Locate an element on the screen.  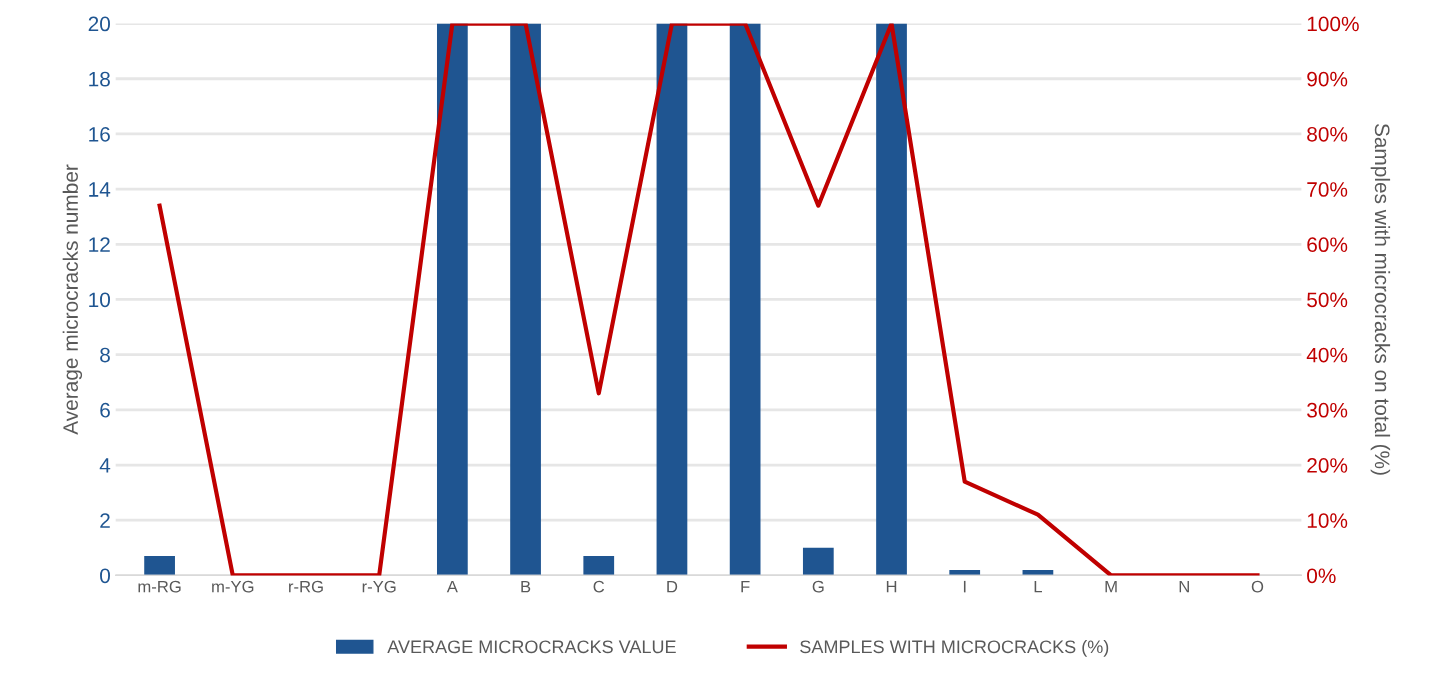
x-tick-label: m-RG is located at coordinates (159, 586).